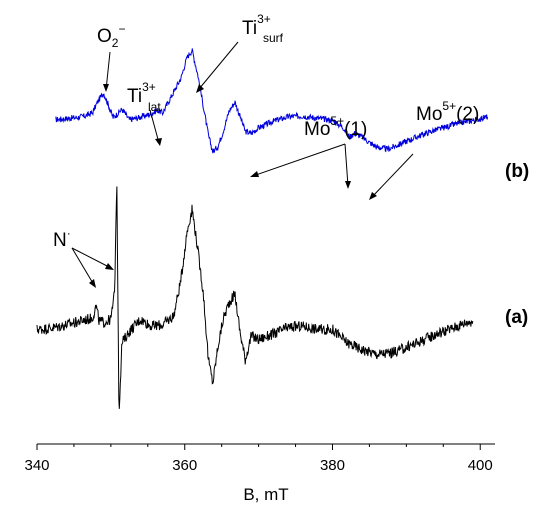 This screenshot has height=512, width=550. I want to click on x-tick-label: 340, so click(36, 465).